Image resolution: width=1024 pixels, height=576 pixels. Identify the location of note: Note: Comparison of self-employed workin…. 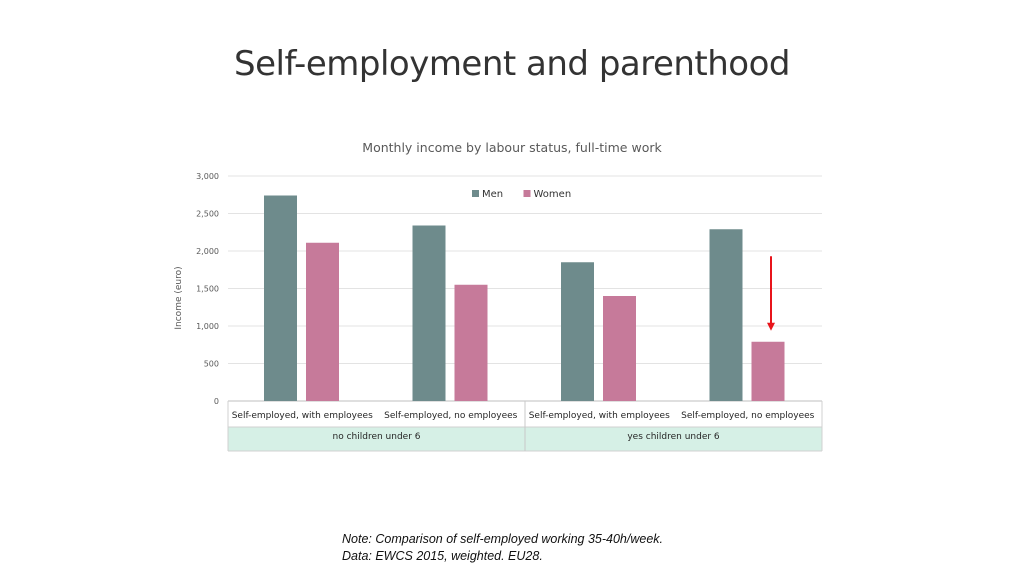
(502, 548).